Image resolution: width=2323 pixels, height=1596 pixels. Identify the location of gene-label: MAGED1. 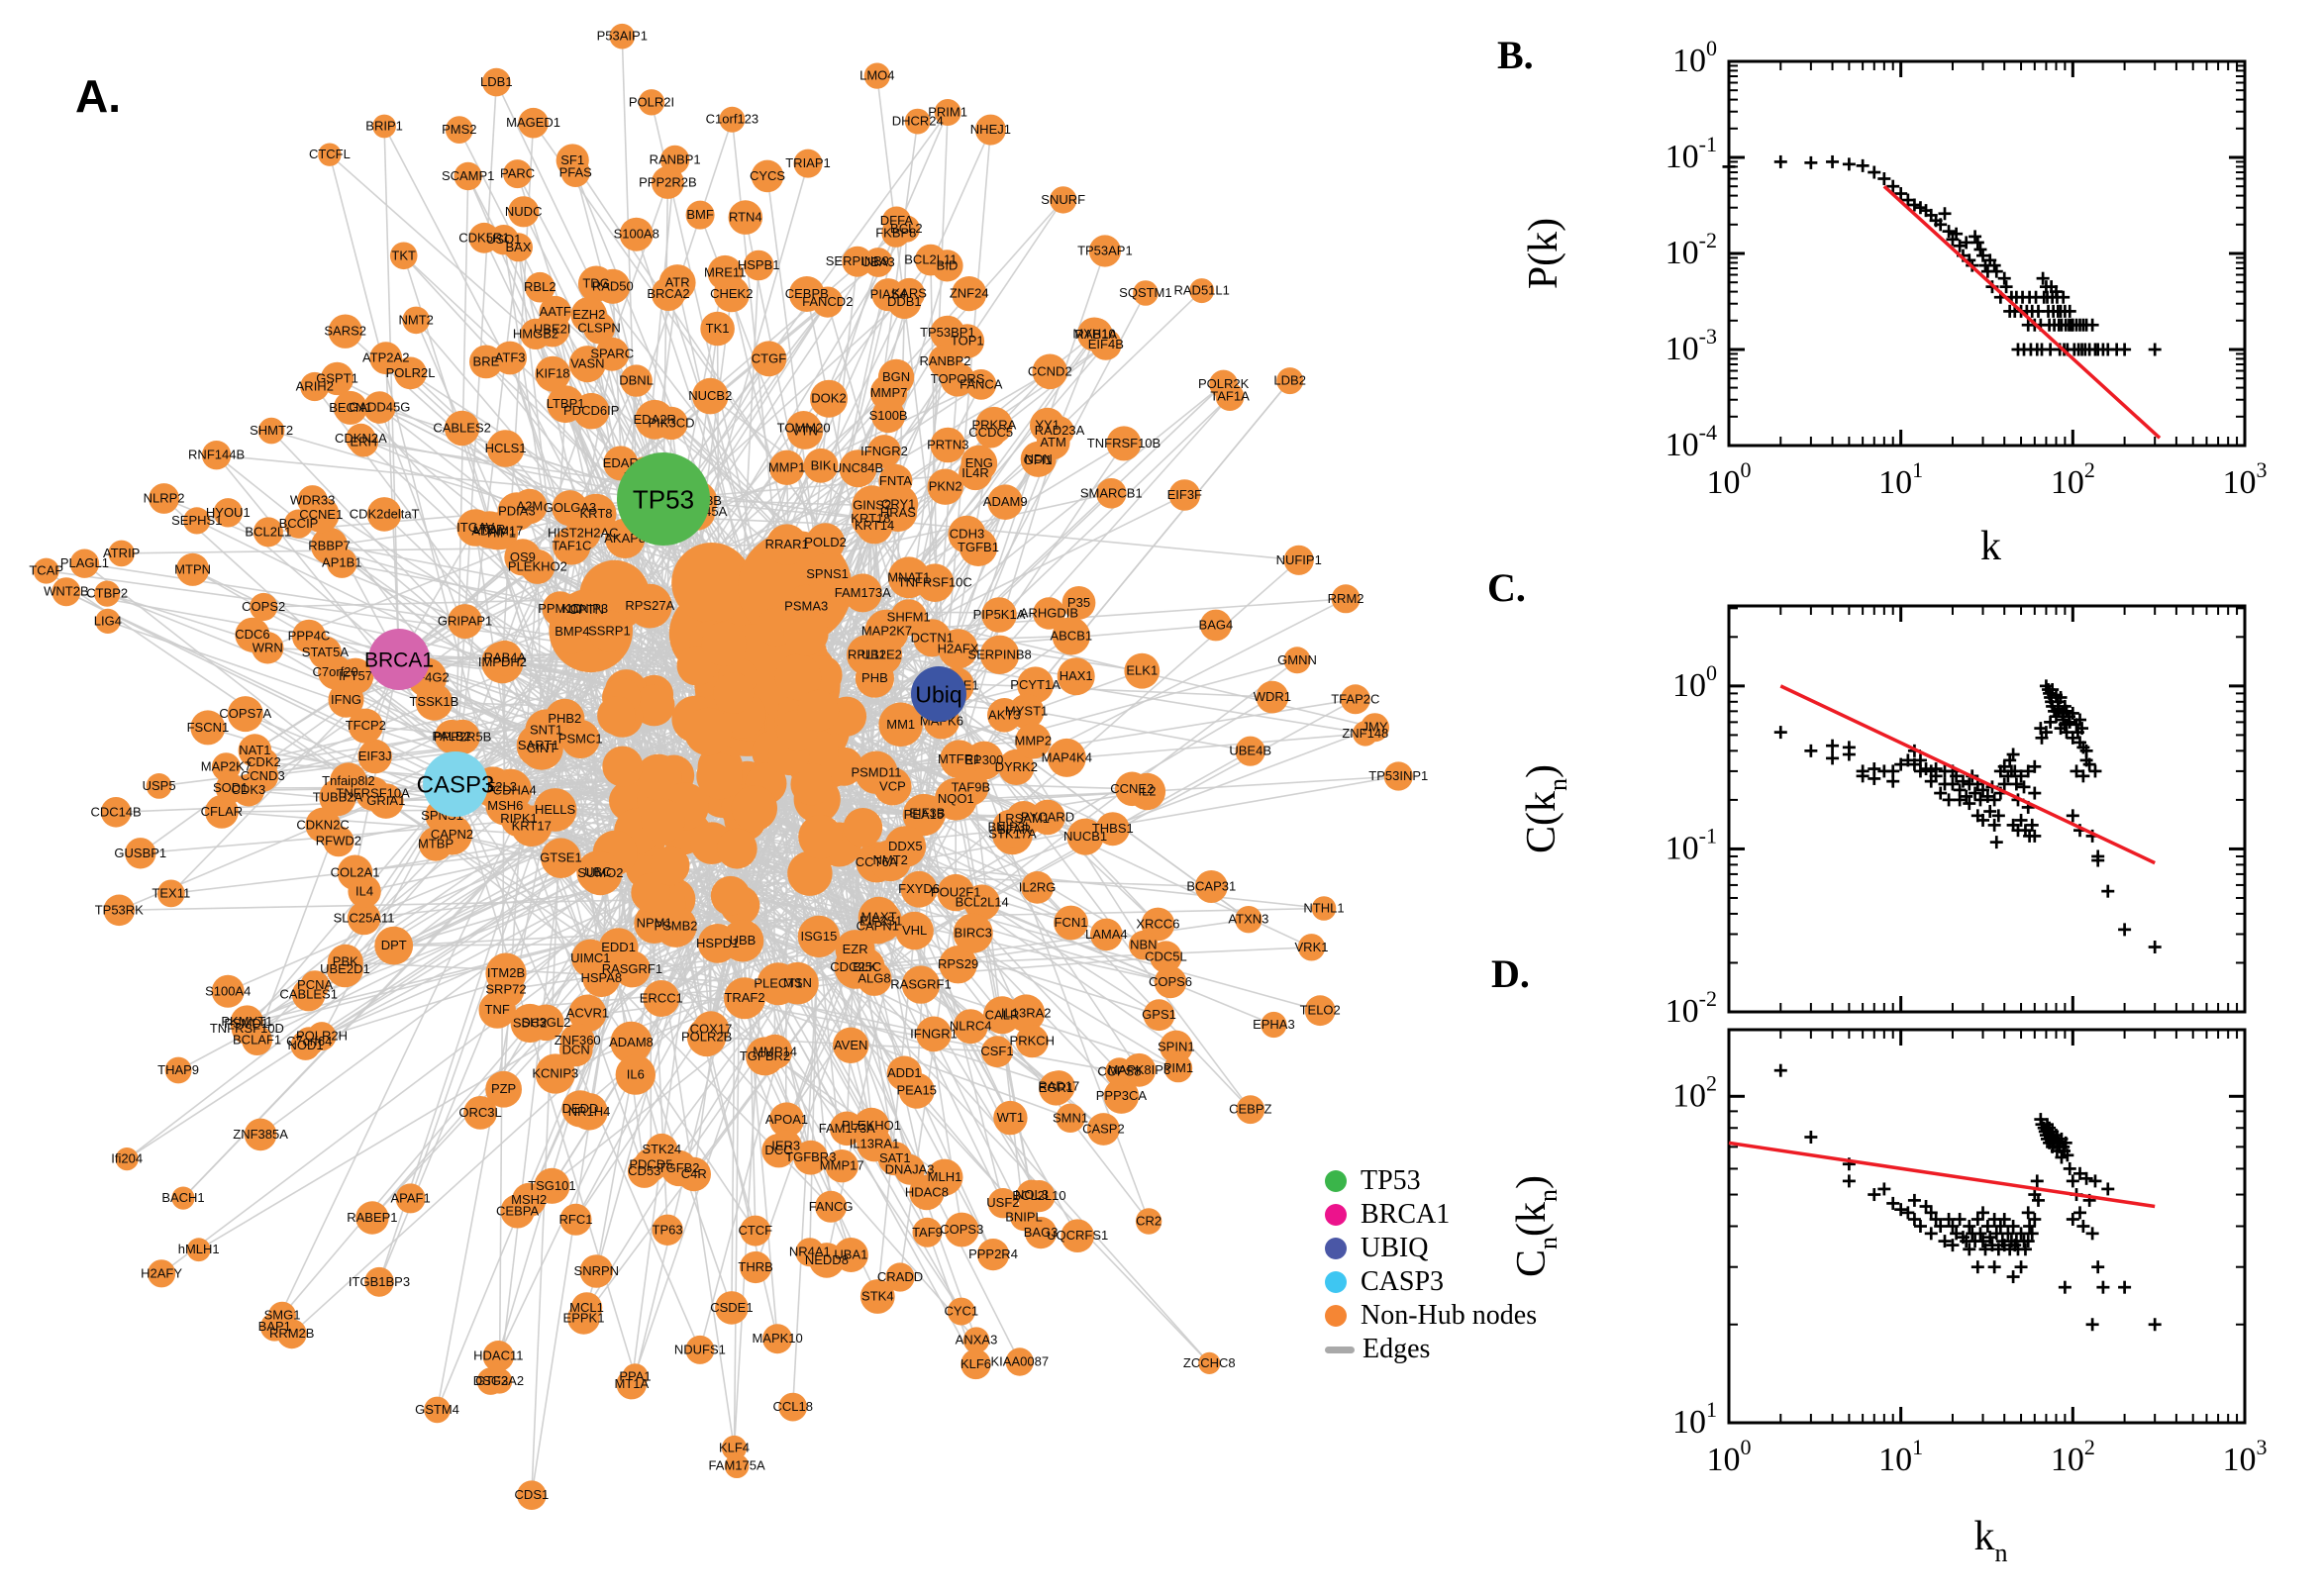
(533, 123).